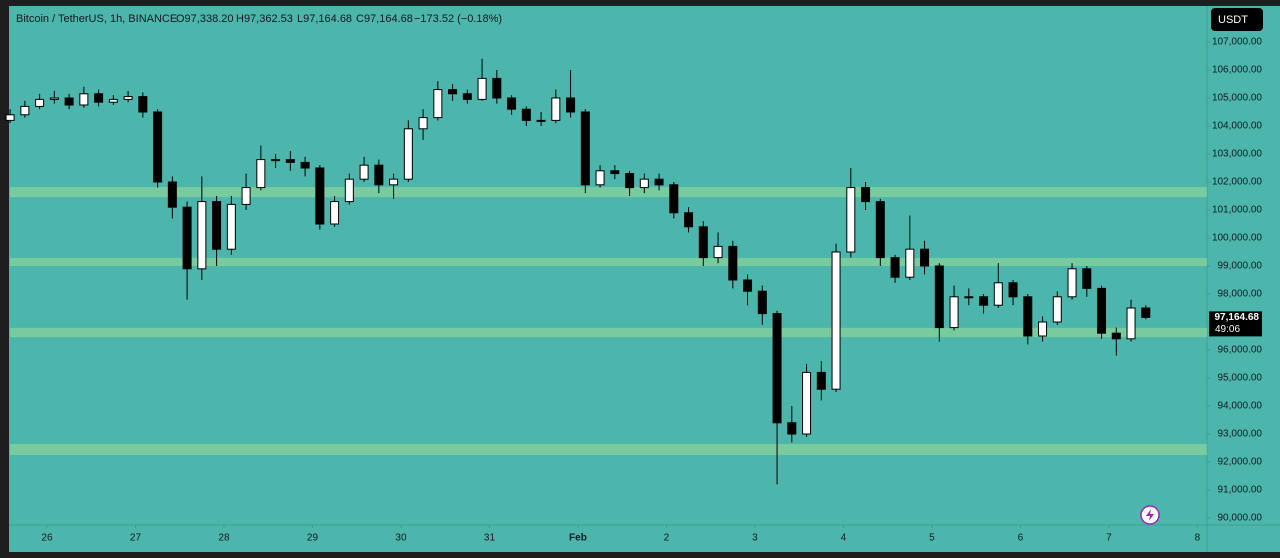  Describe the element at coordinates (578, 538) in the screenshot. I see `x-tick-label: Feb` at that location.